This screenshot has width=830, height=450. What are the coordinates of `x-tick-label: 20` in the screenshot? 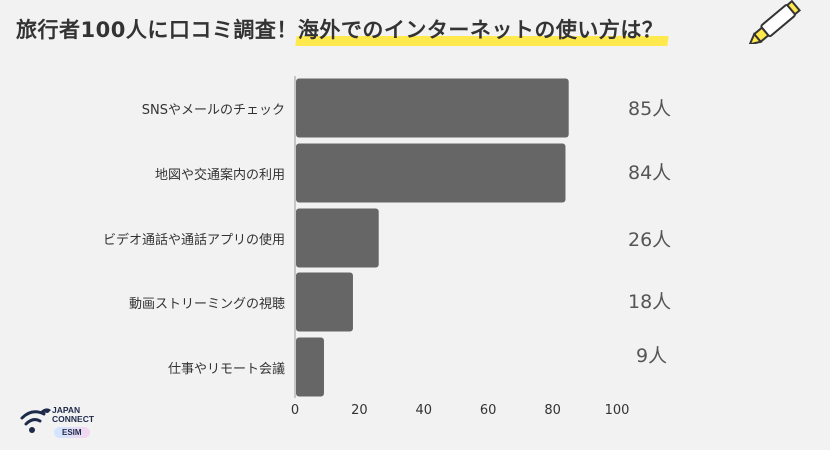 It's located at (359, 410).